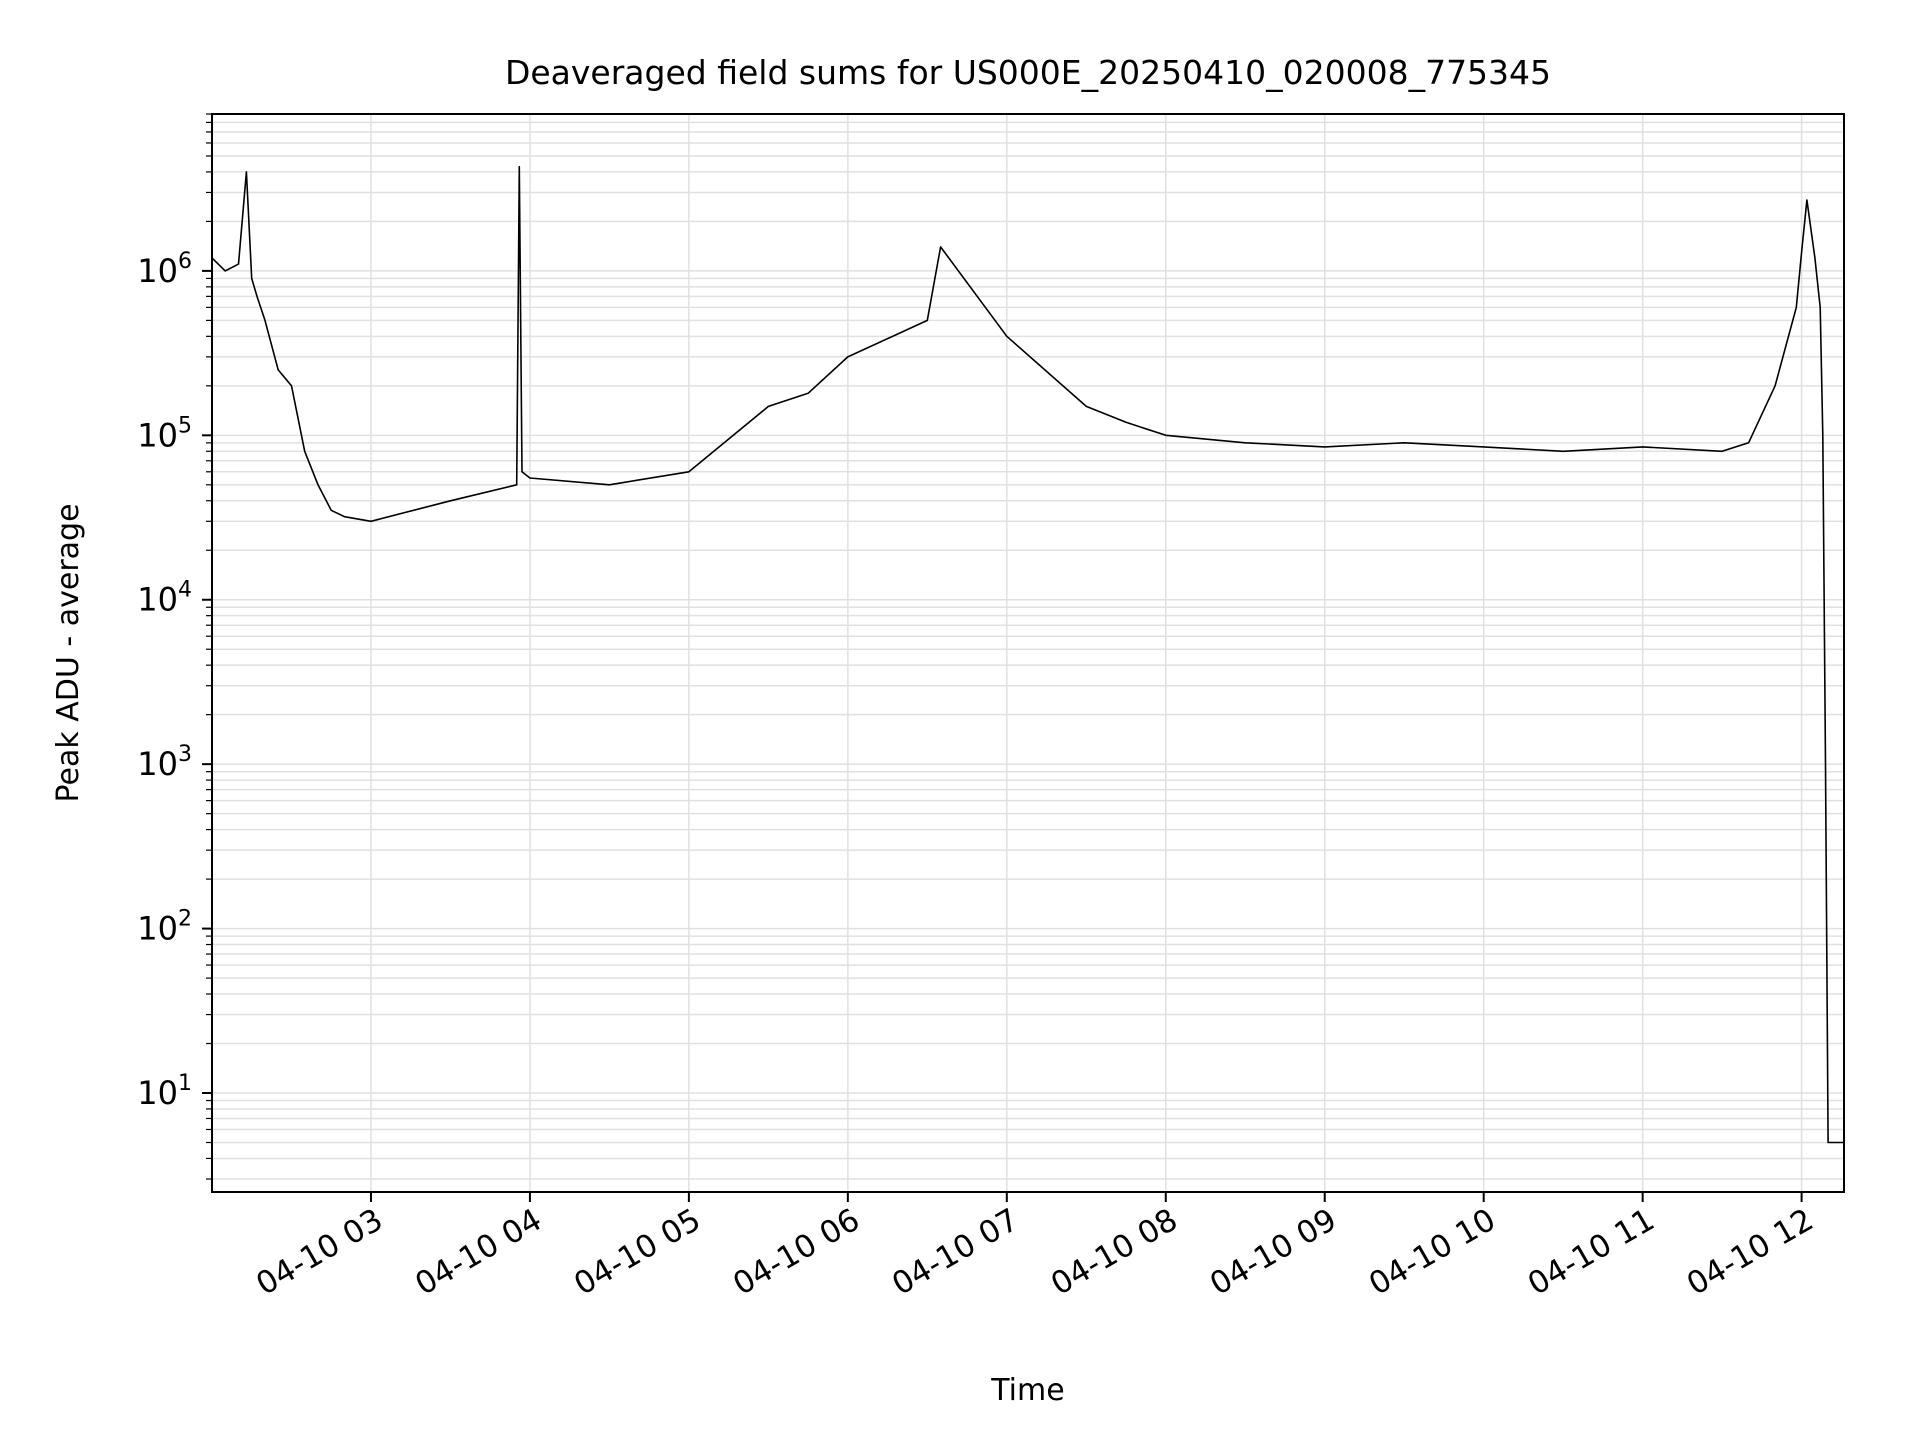  I want to click on y-tick-label: 106, so click(164, 269).